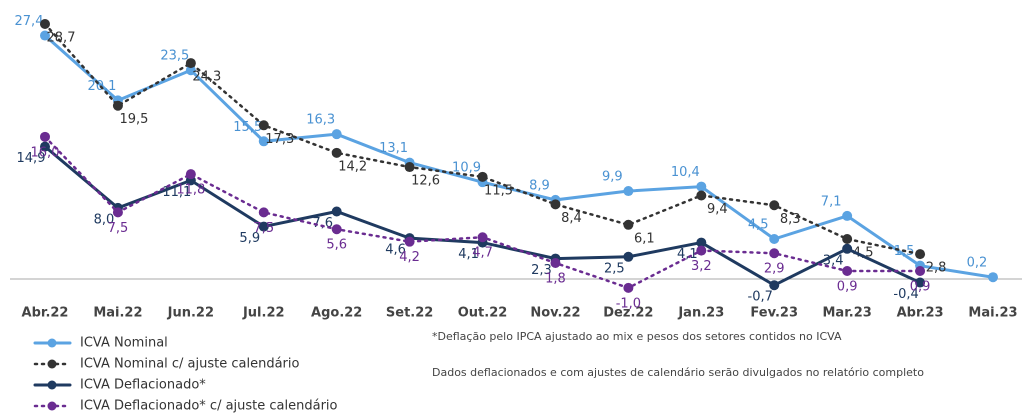 The width and height of the screenshot is (1028, 416). Describe the element at coordinates (628, 303) in the screenshot. I see `data-label: -1,0` at that location.